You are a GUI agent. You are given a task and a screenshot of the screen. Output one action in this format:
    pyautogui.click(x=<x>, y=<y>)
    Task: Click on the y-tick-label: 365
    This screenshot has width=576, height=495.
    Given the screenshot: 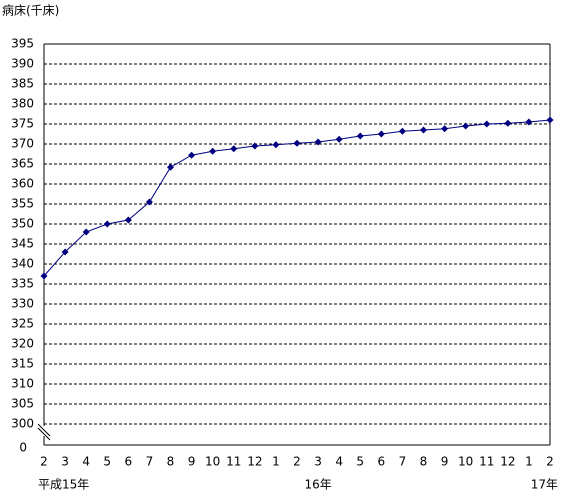 What is the action you would take?
    pyautogui.click(x=22, y=164)
    